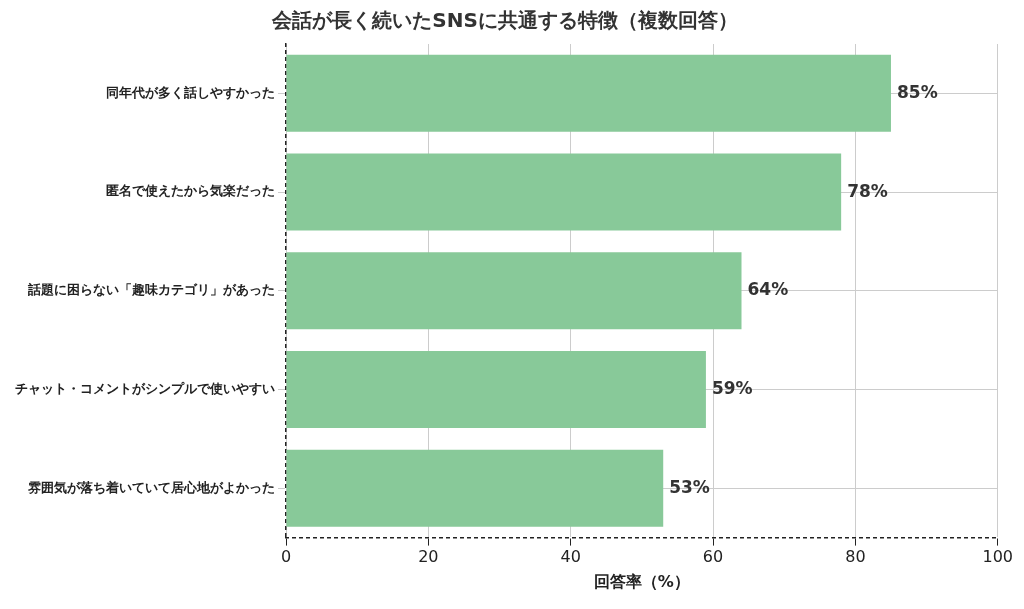  I want to click on data-label: 85%, so click(917, 91).